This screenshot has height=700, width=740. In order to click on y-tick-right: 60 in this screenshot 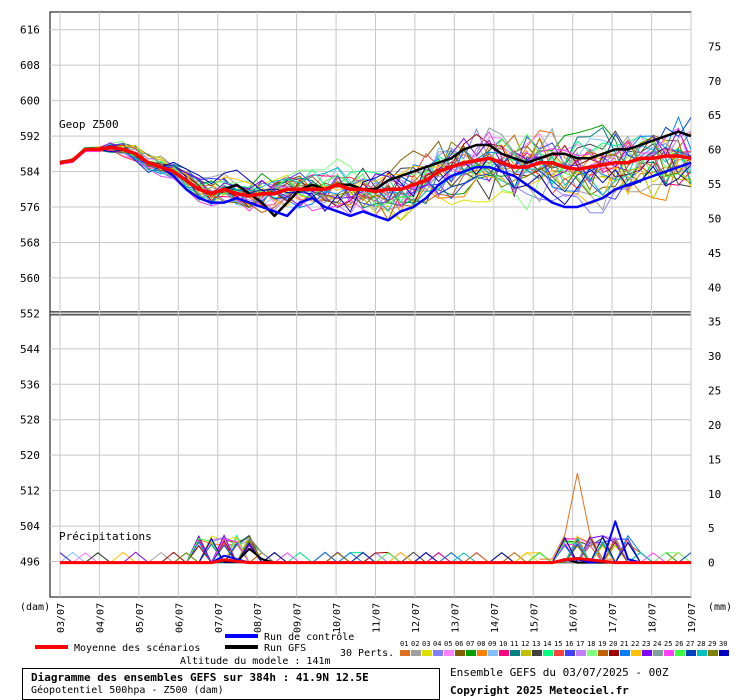, I will do `click(714, 150)`.